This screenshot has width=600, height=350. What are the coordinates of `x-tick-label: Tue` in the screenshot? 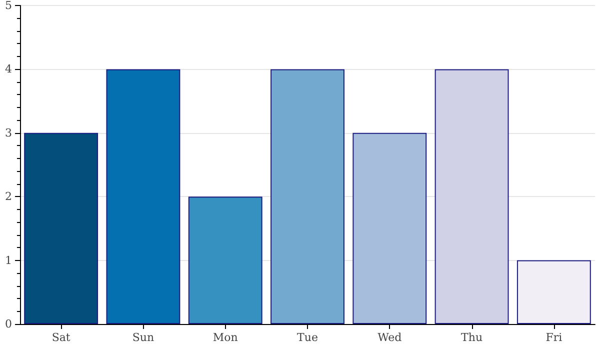 It's located at (307, 337).